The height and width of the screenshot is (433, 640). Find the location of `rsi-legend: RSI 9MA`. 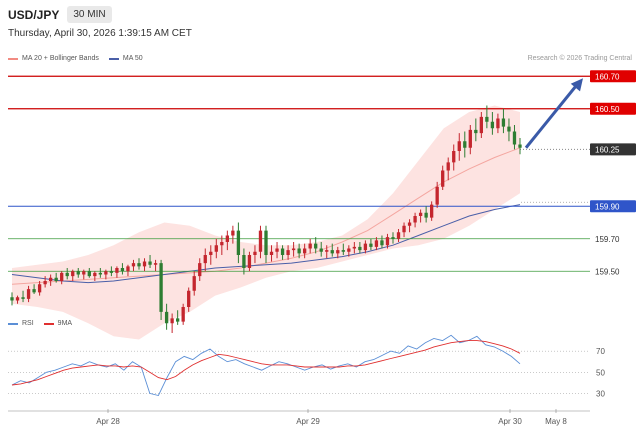

rsi-legend: RSI 9MA is located at coordinates (40, 323).